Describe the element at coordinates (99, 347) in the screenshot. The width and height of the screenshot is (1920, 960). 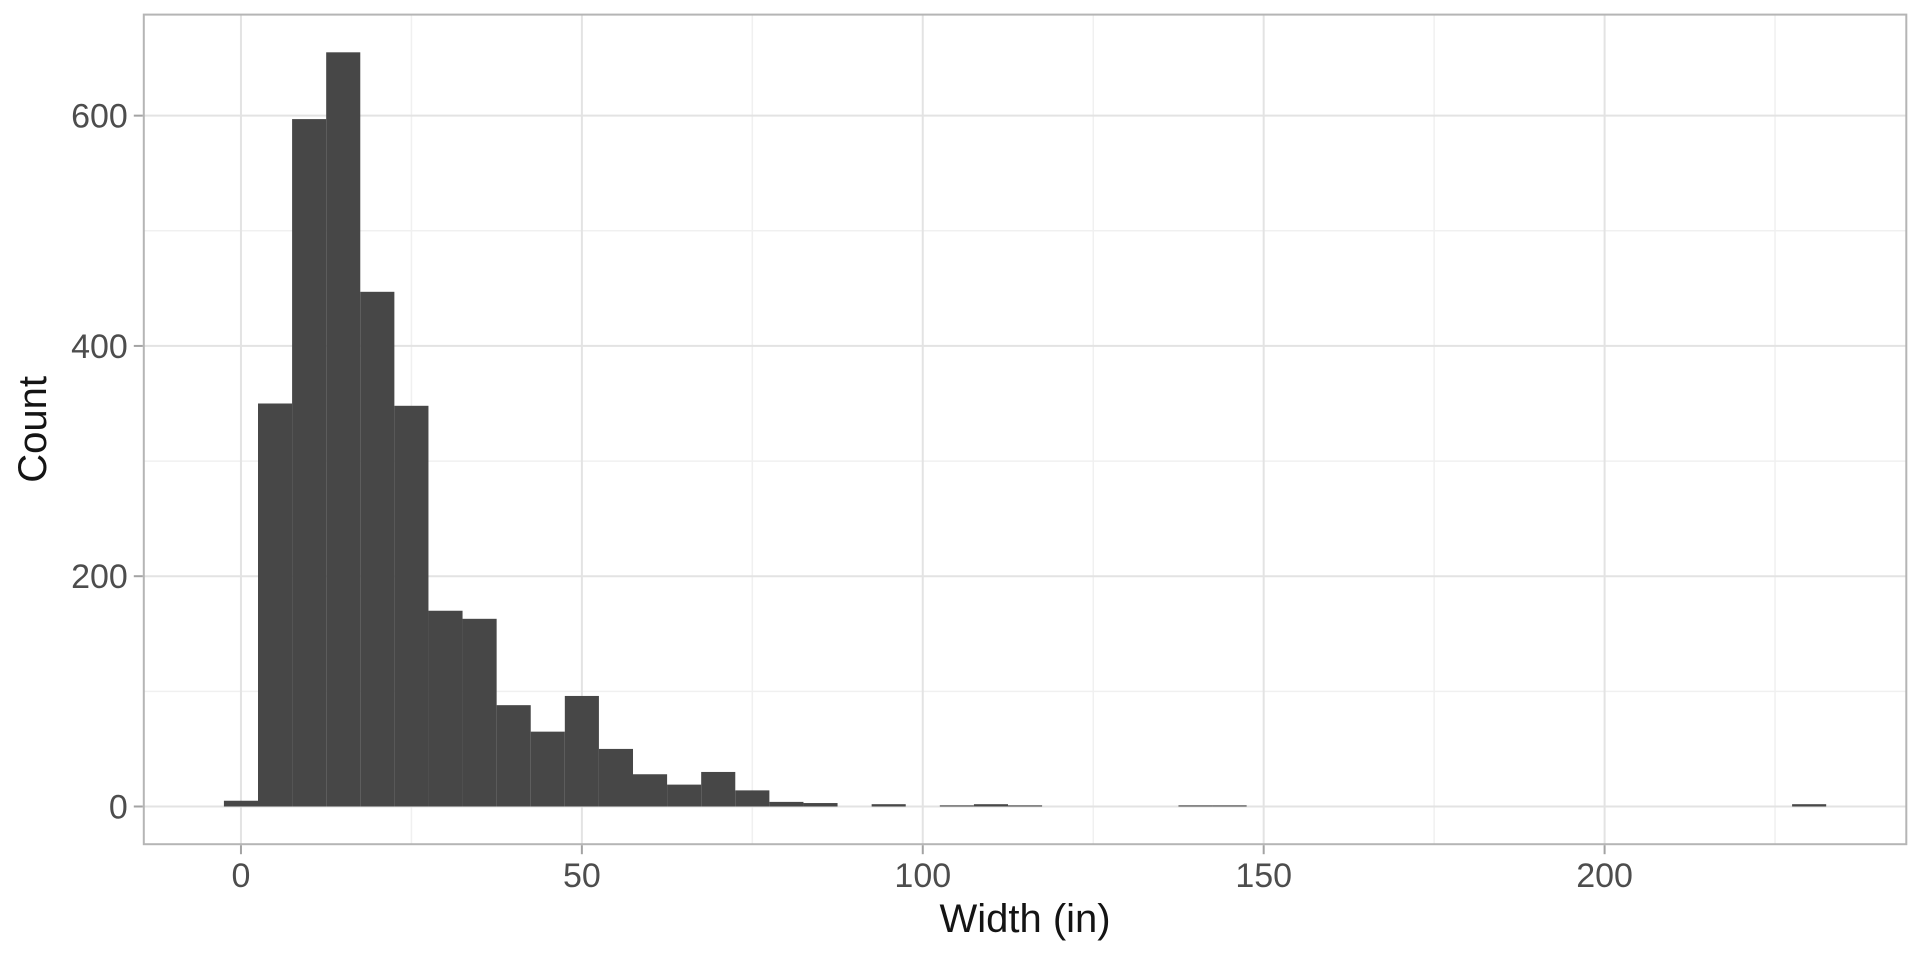
I see `y-tick-label: 400` at that location.